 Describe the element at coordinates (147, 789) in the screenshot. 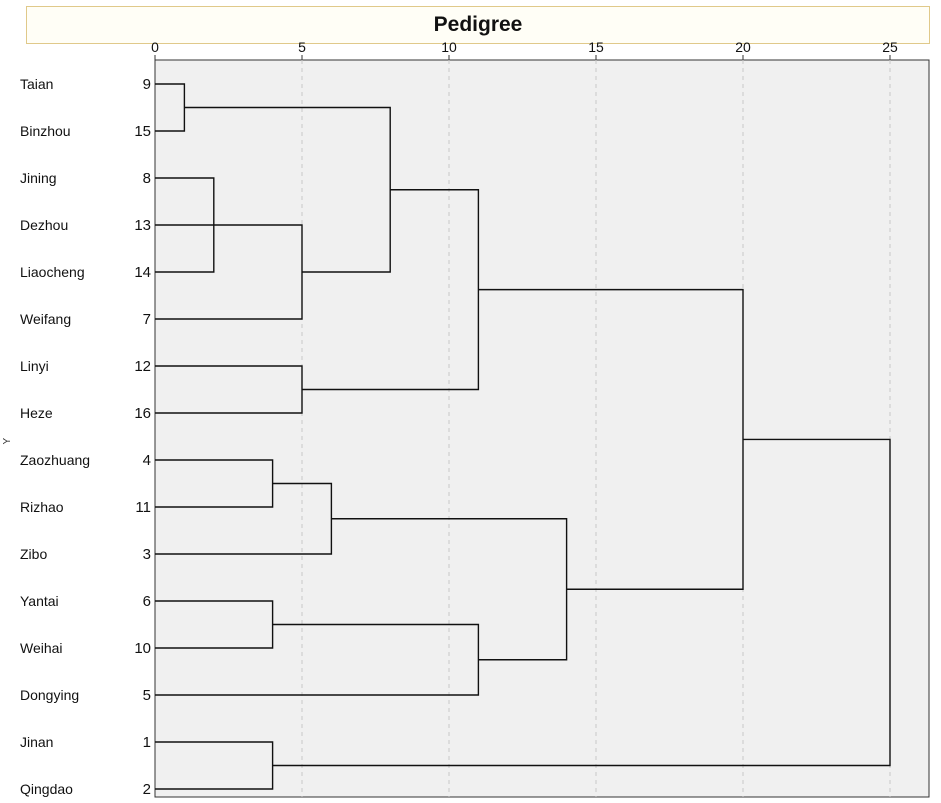

I see `leaf-id-2: 2` at that location.